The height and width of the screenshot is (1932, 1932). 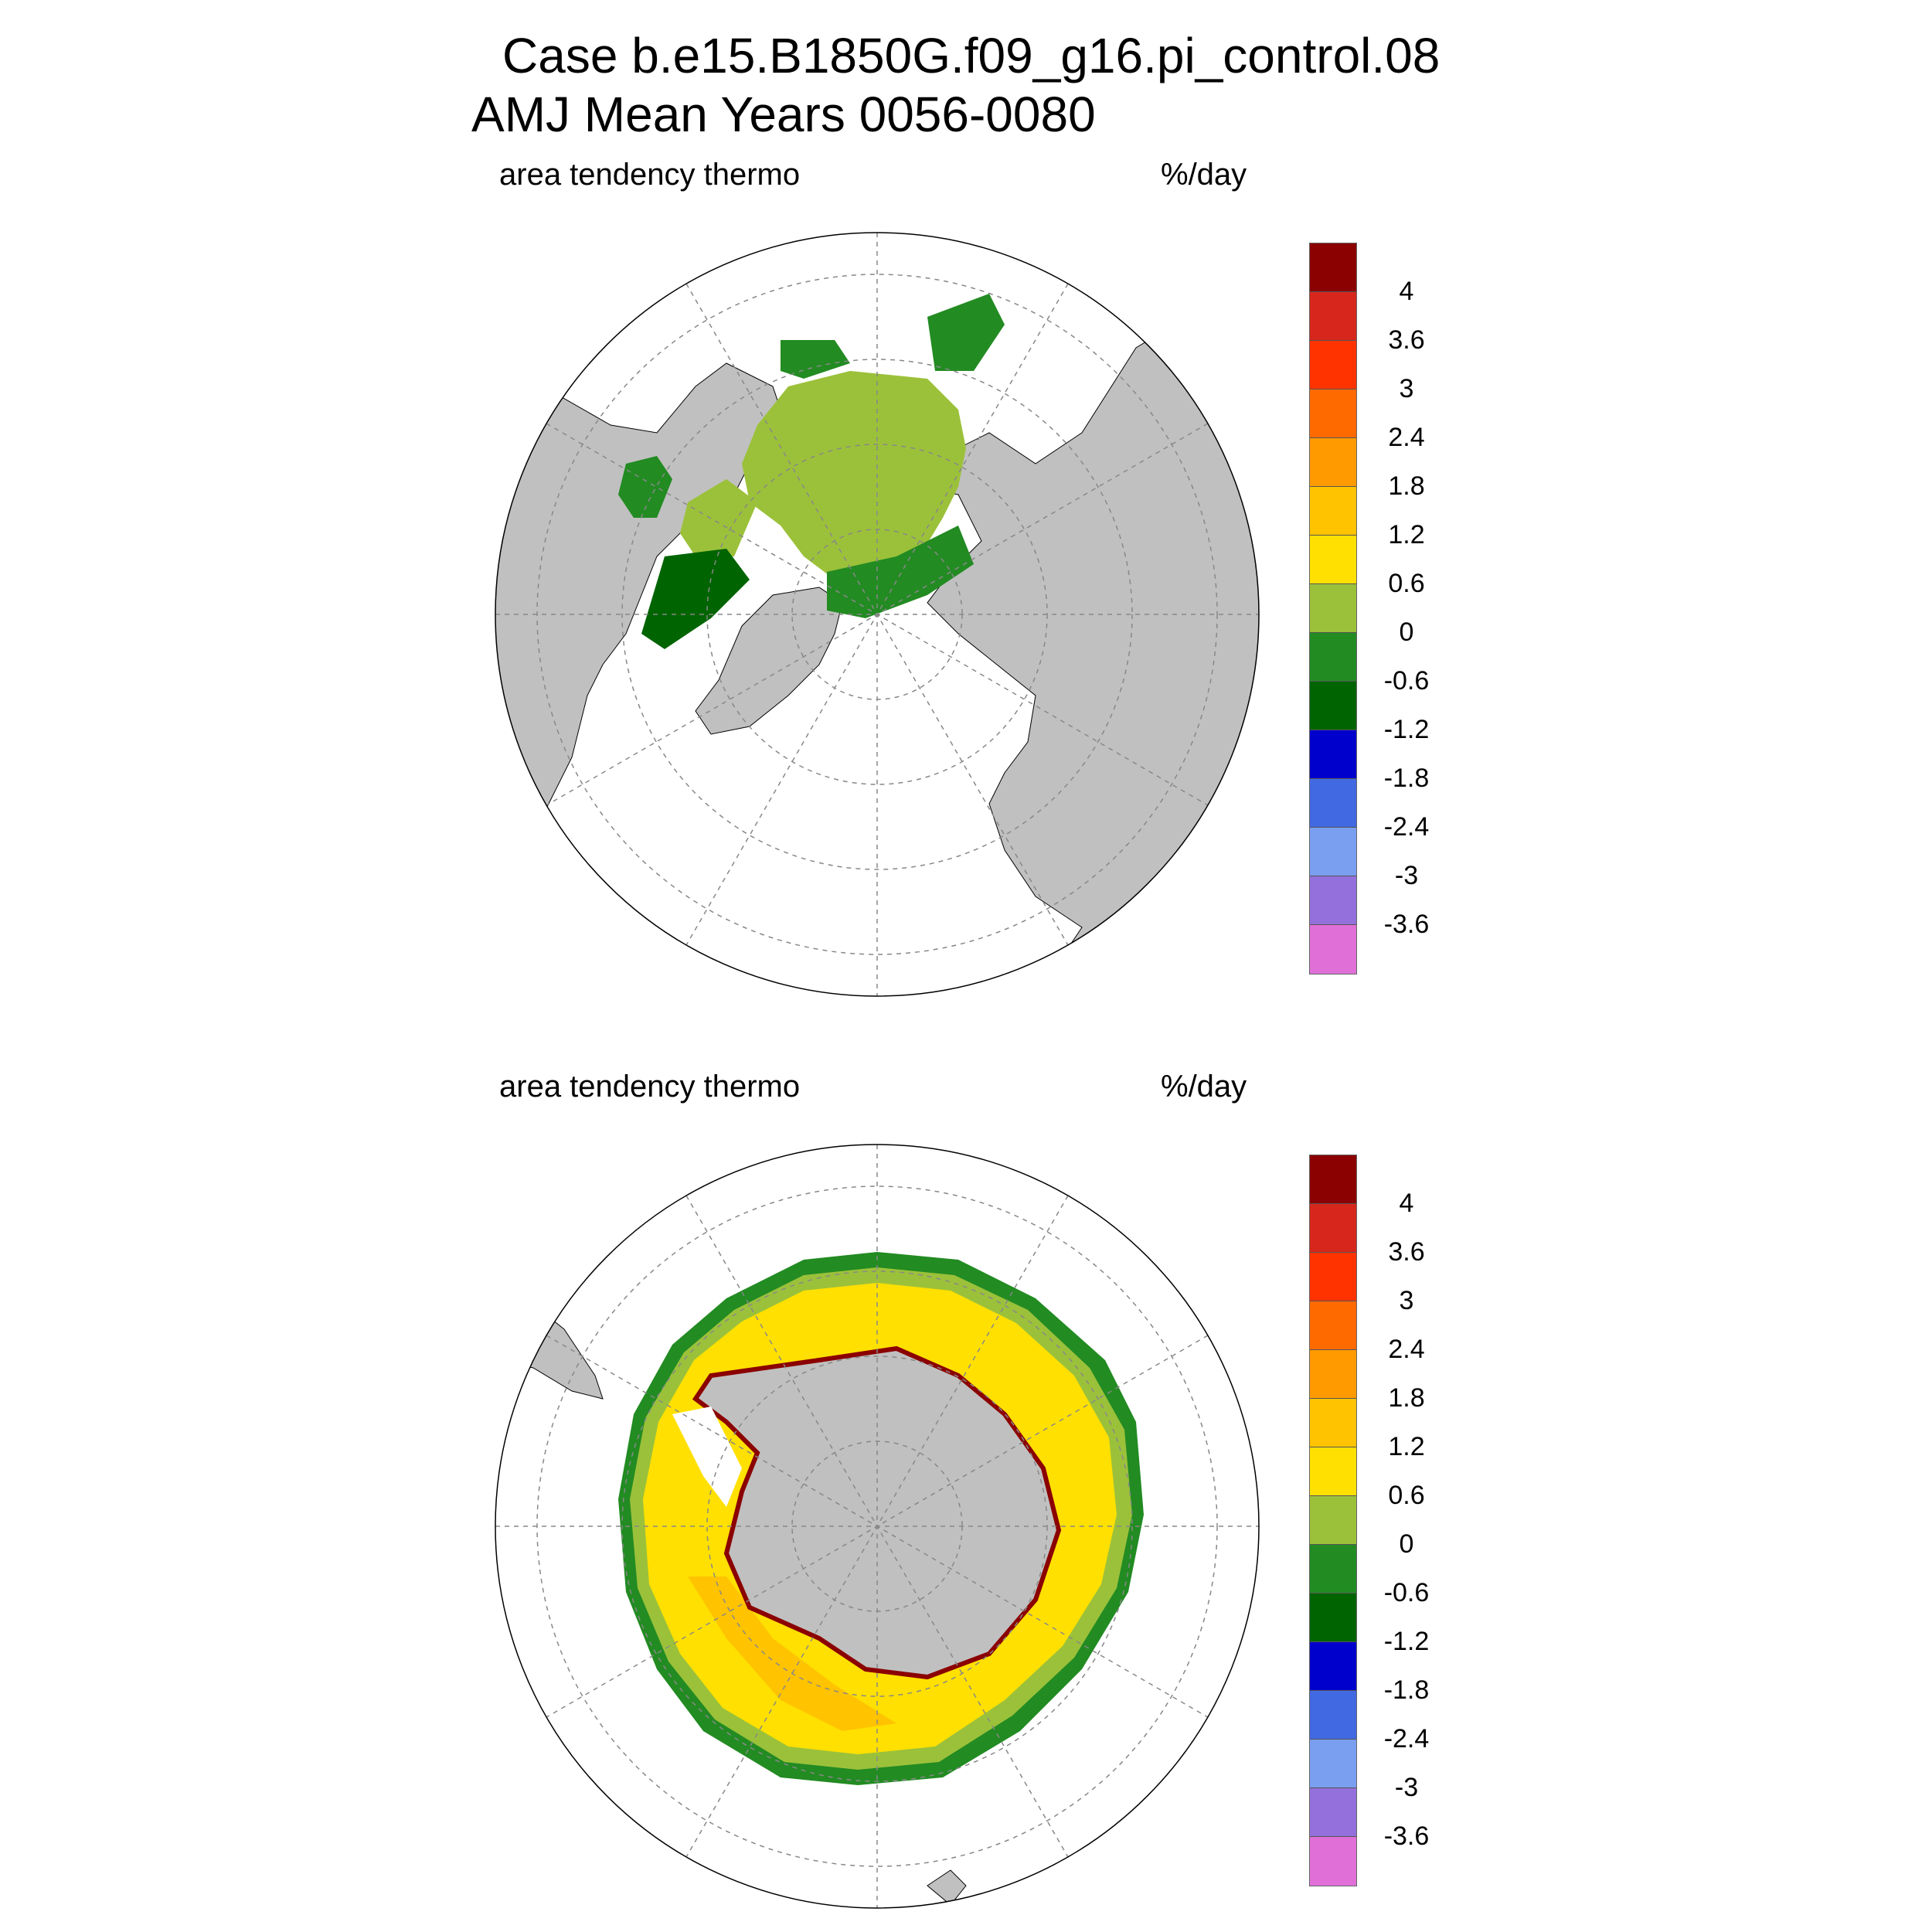 What do you see at coordinates (1406, 340) in the screenshot?
I see `colorbar-north-label: 3.6` at bounding box center [1406, 340].